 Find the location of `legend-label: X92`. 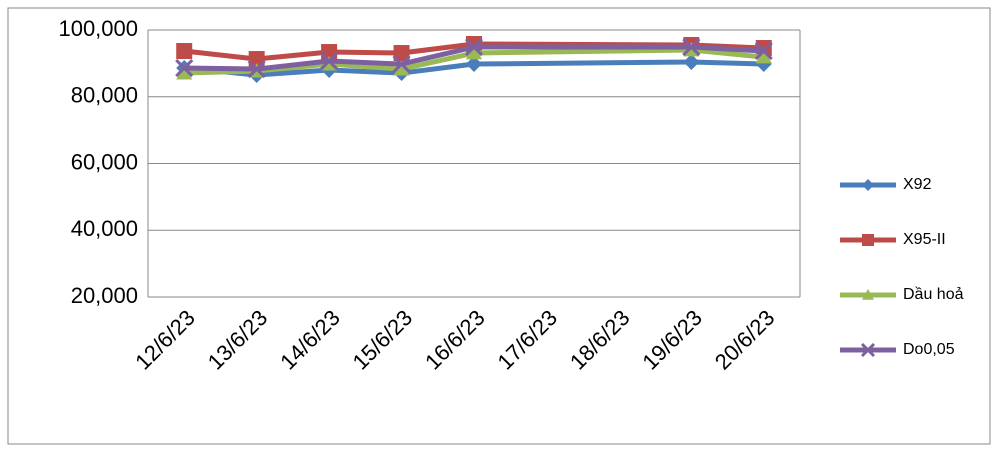

legend-label: X92 is located at coordinates (917, 184).